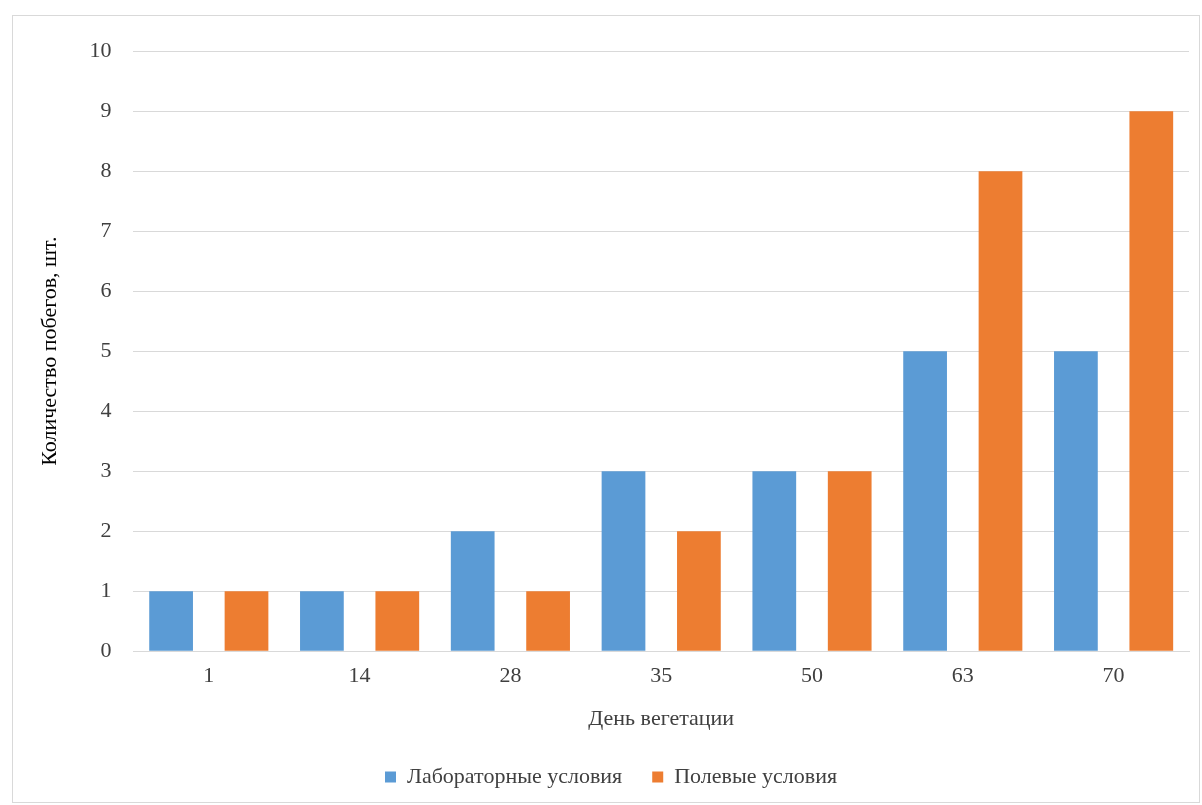  What do you see at coordinates (1113, 675) in the screenshot?
I see `x-tick-label: 70` at bounding box center [1113, 675].